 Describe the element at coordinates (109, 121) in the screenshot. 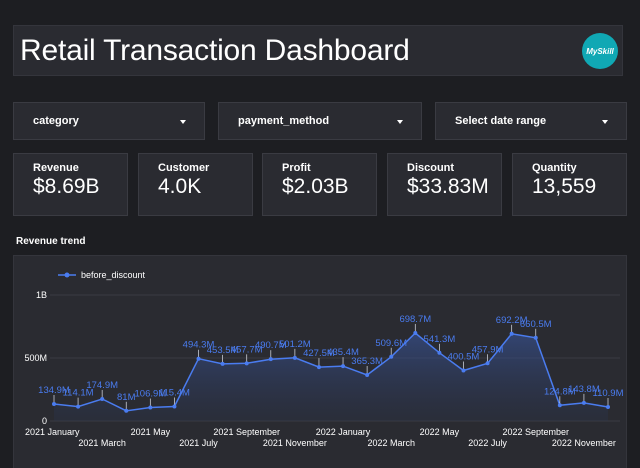

I see `category-filter: category` at that location.